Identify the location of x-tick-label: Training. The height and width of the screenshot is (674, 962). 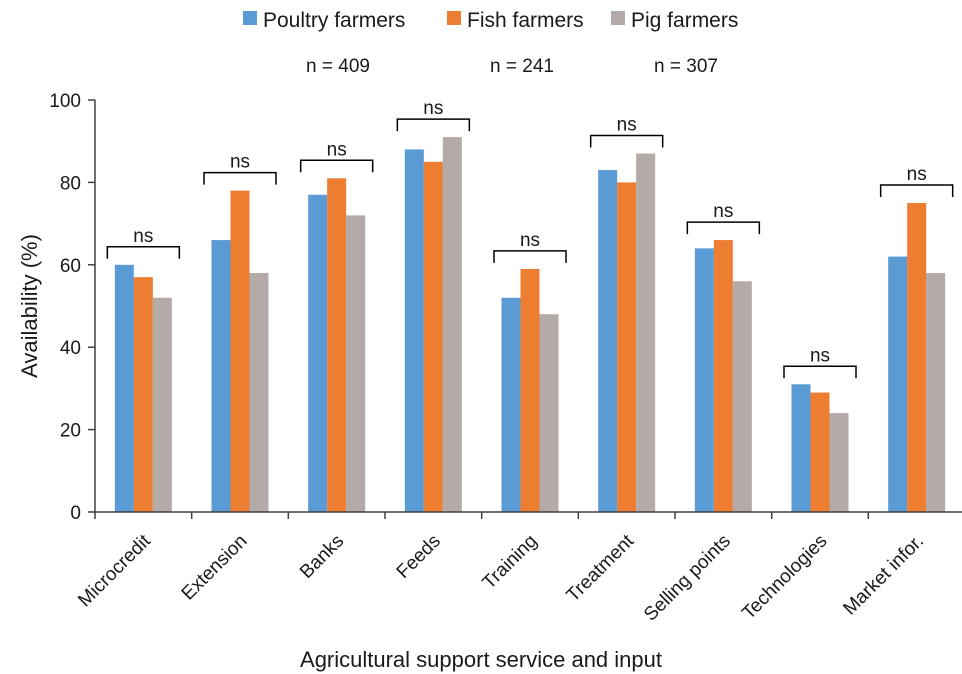
(510, 562).